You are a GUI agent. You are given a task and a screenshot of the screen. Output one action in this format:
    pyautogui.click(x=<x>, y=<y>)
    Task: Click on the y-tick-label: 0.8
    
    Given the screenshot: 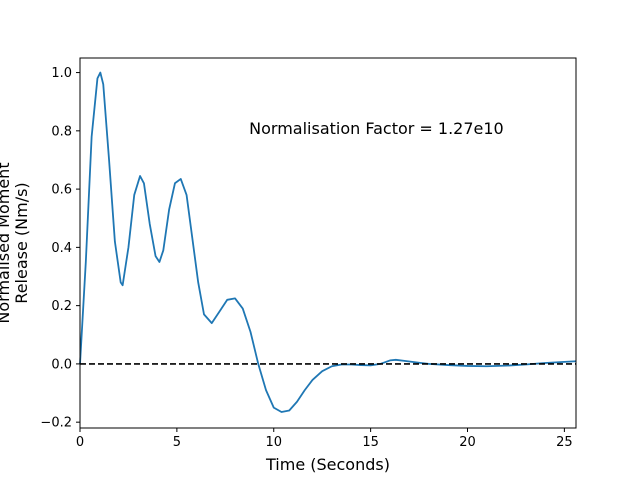 What is the action you would take?
    pyautogui.click(x=61, y=131)
    